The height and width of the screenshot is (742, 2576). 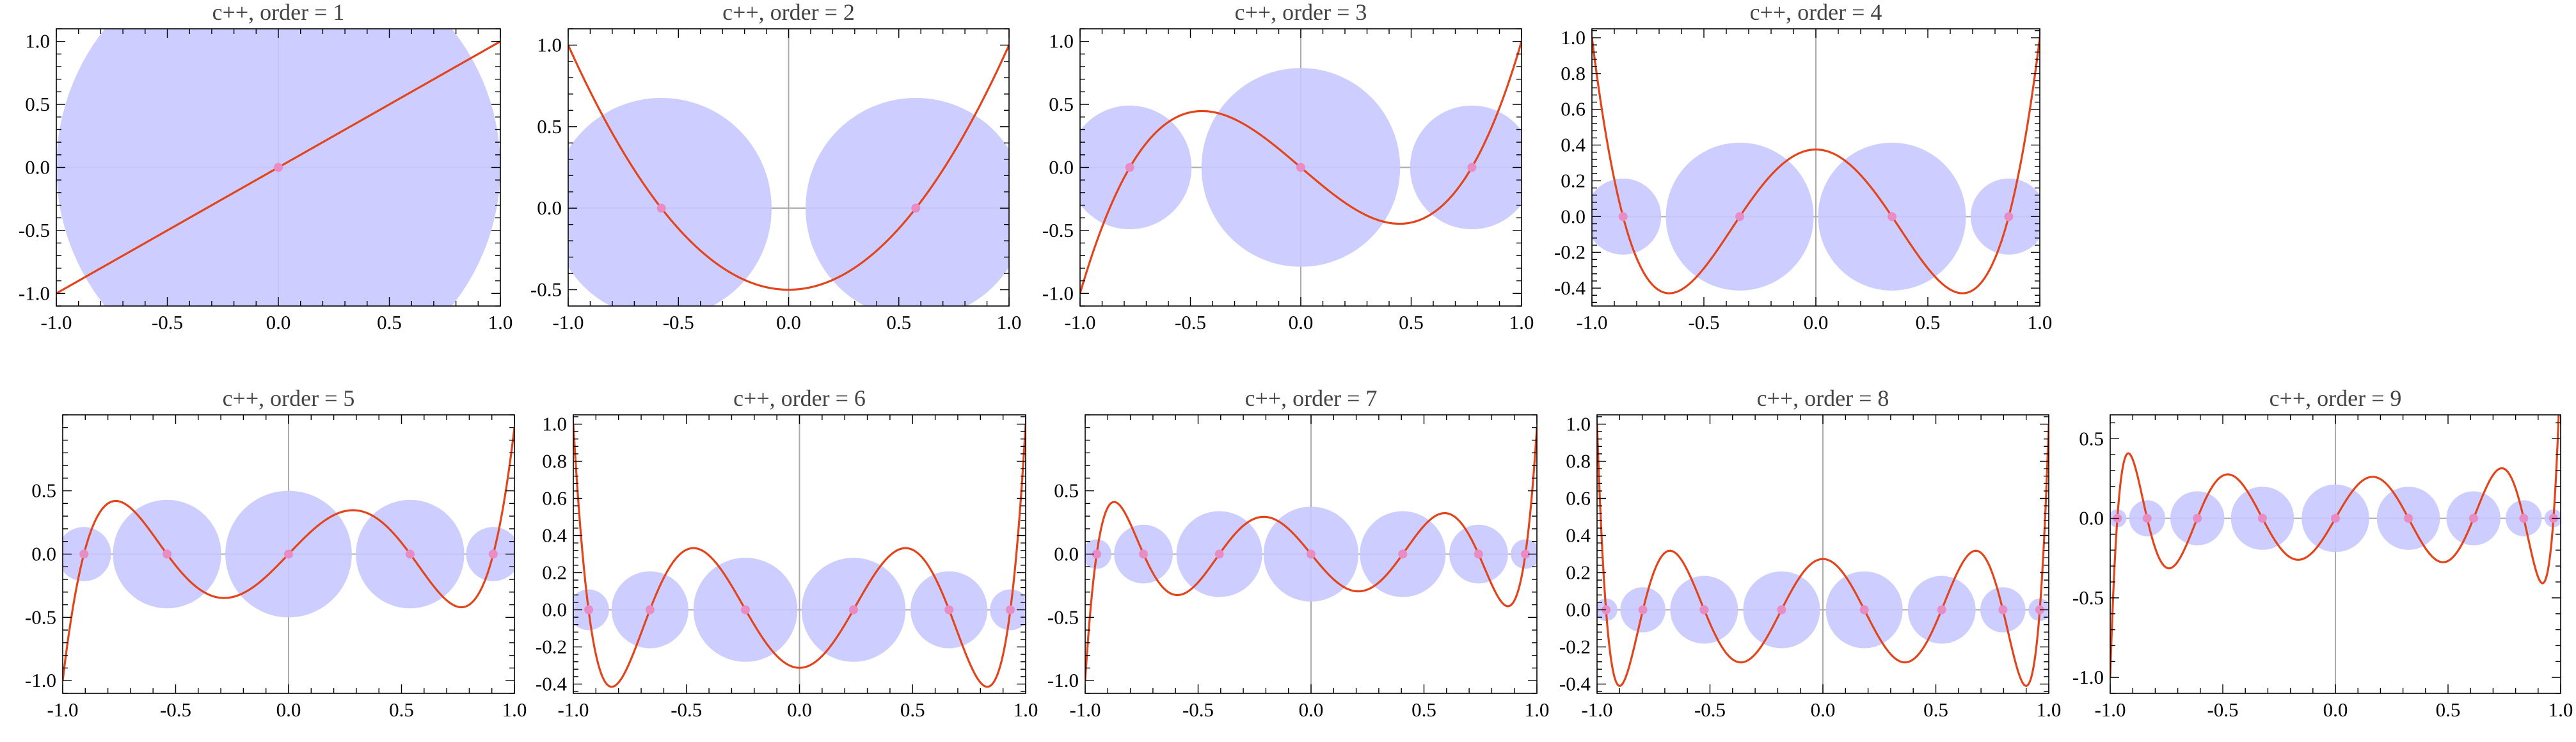 I want to click on chart-title: c++, order = 9, so click(x=2336, y=398).